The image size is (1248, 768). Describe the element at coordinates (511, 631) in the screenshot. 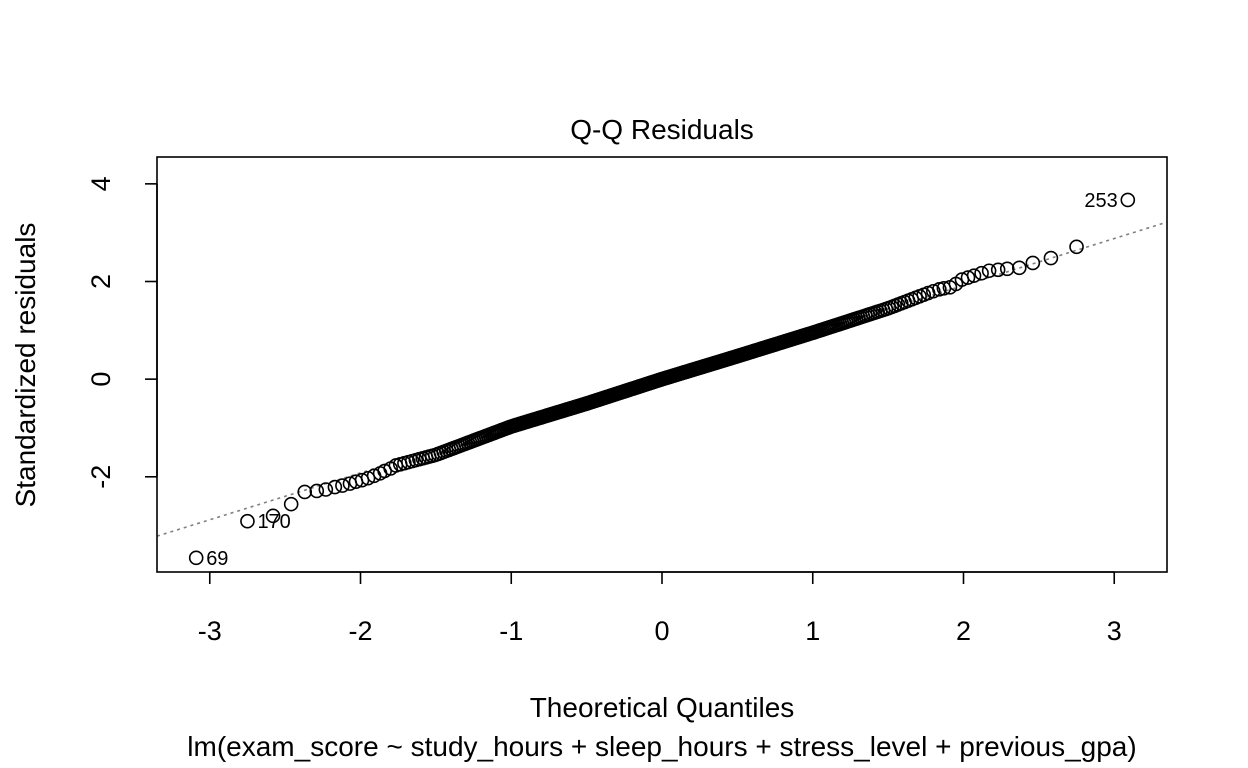

I see `x-tick-label: -1` at that location.